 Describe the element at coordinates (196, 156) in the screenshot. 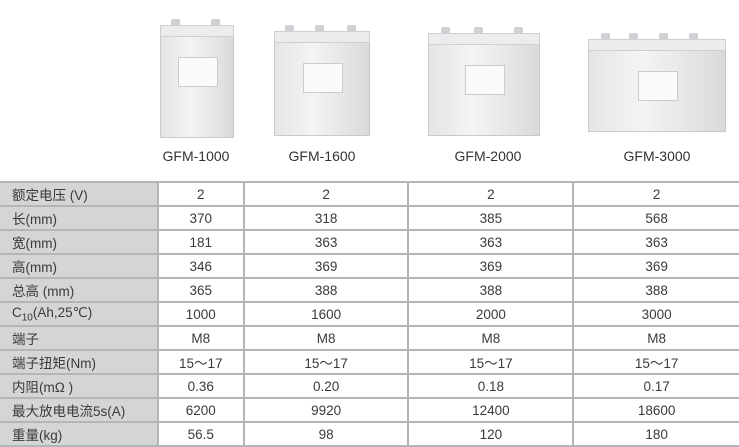

I see `model-name: GFM-1000` at that location.